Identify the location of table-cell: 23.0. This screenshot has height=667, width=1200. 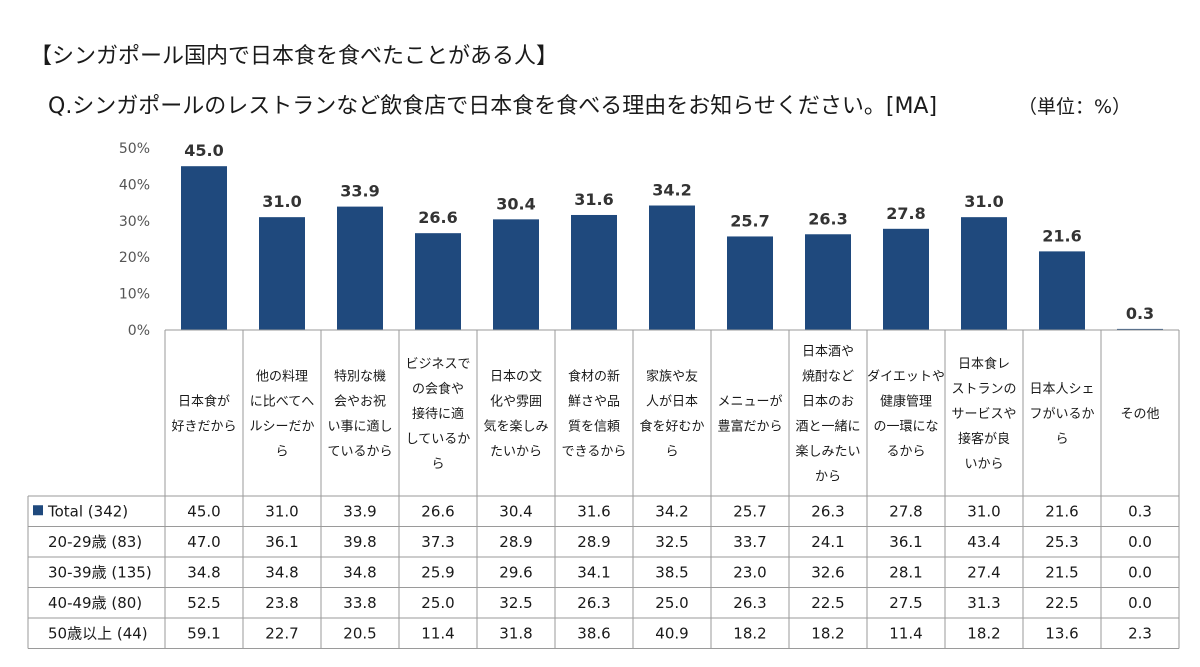
(749, 572).